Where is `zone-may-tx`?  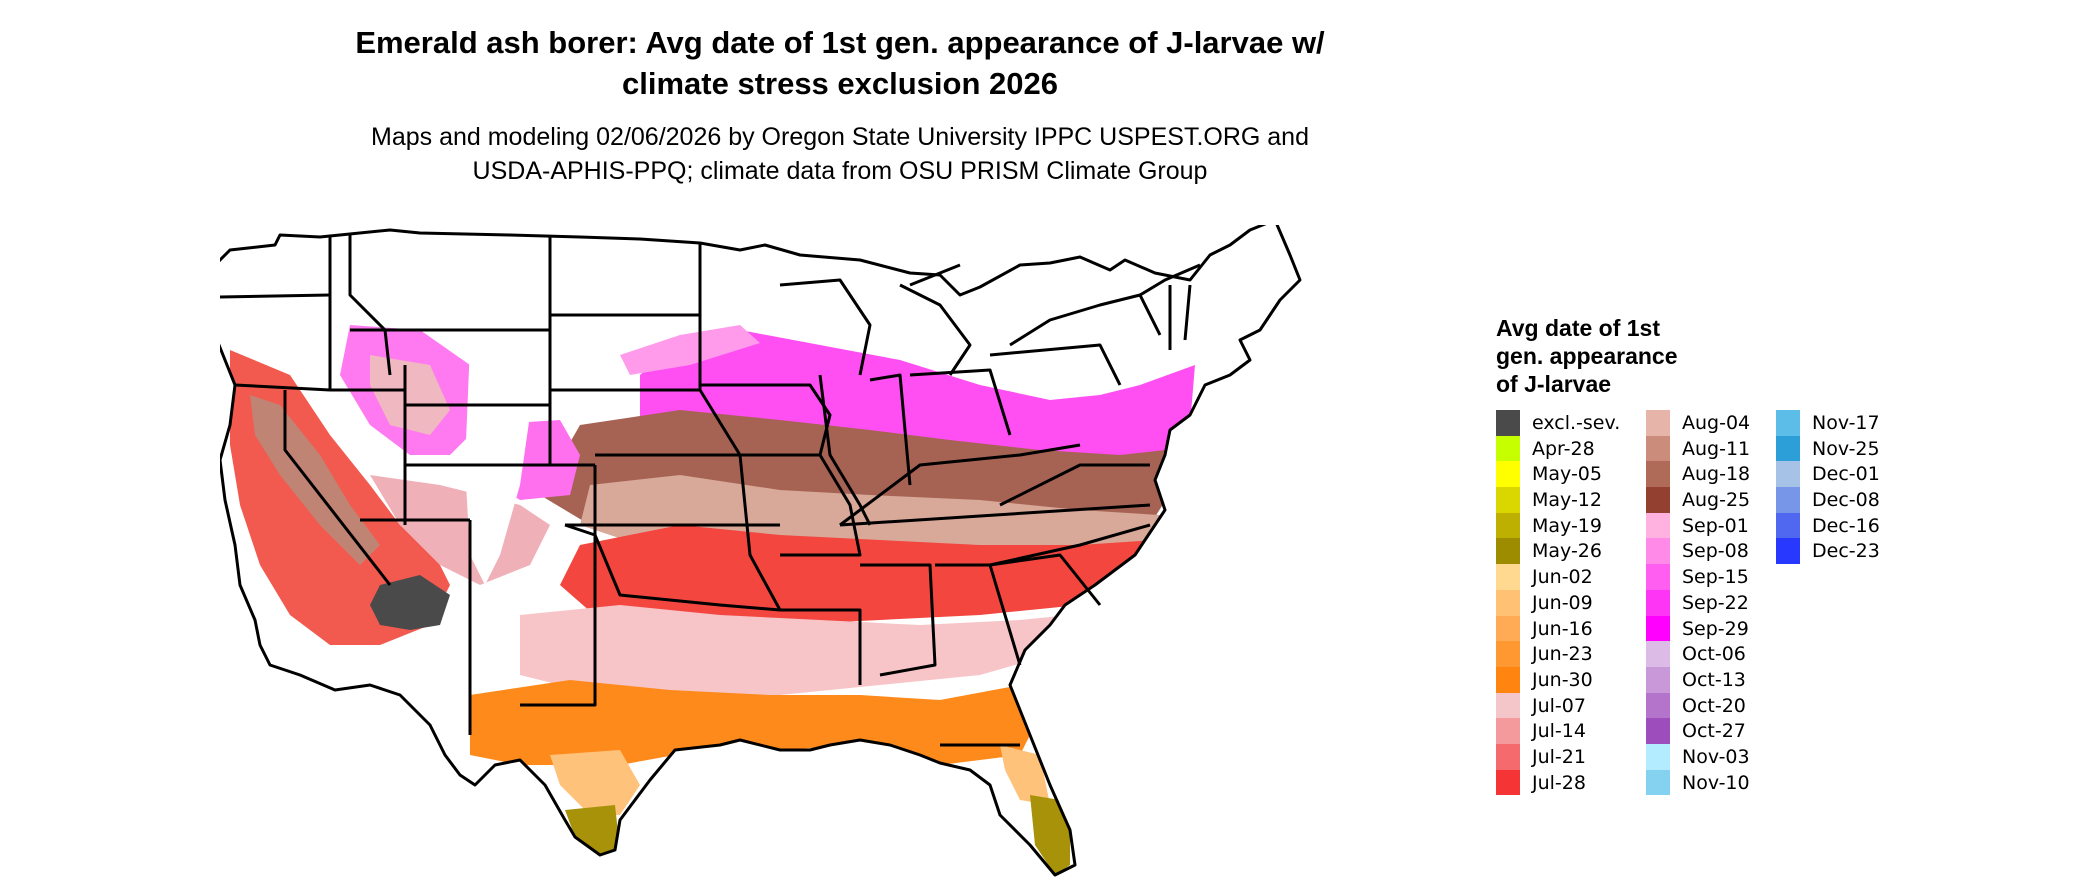 zone-may-tx is located at coordinates (592, 830).